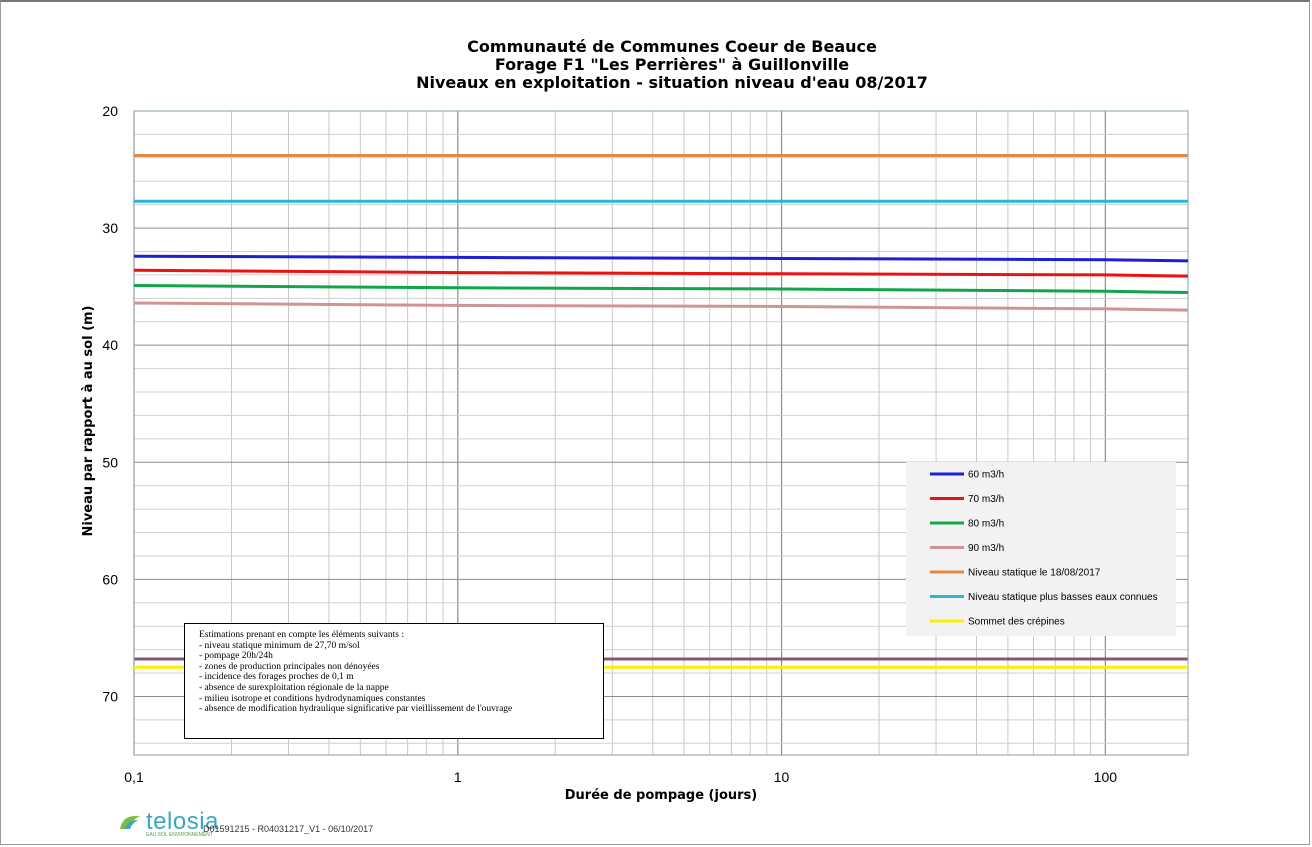 This screenshot has width=1312, height=847. What do you see at coordinates (276, 677) in the screenshot?
I see `assumption-line: - incidence des forages proches de 0,1 m` at bounding box center [276, 677].